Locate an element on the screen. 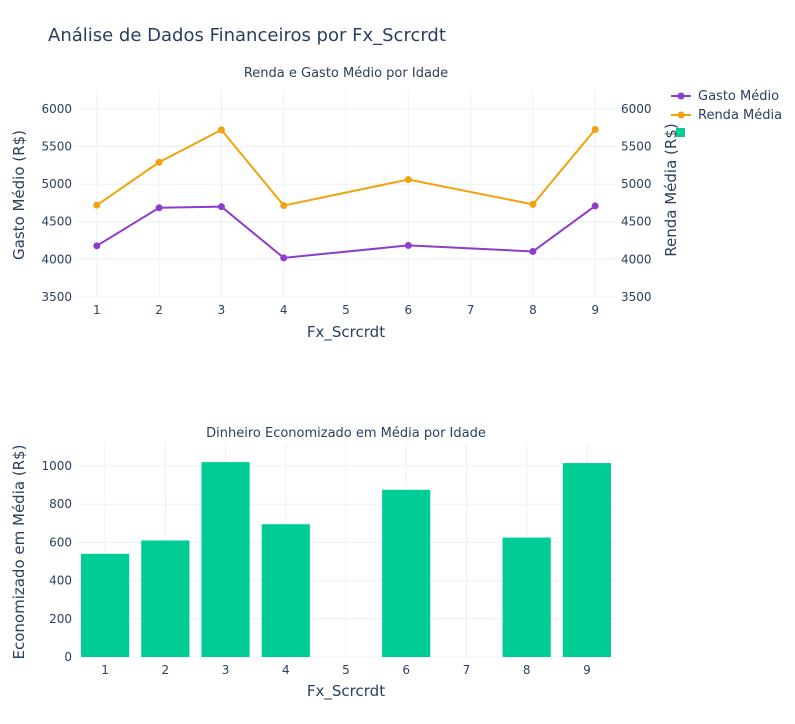  y2-tick-label: 4000 is located at coordinates (636, 259).